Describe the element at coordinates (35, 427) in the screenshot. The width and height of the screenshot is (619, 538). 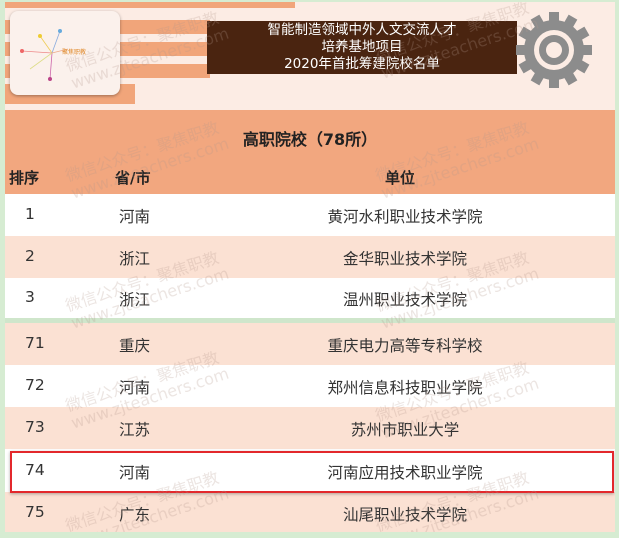
I see `rank-cell: 73` at that location.